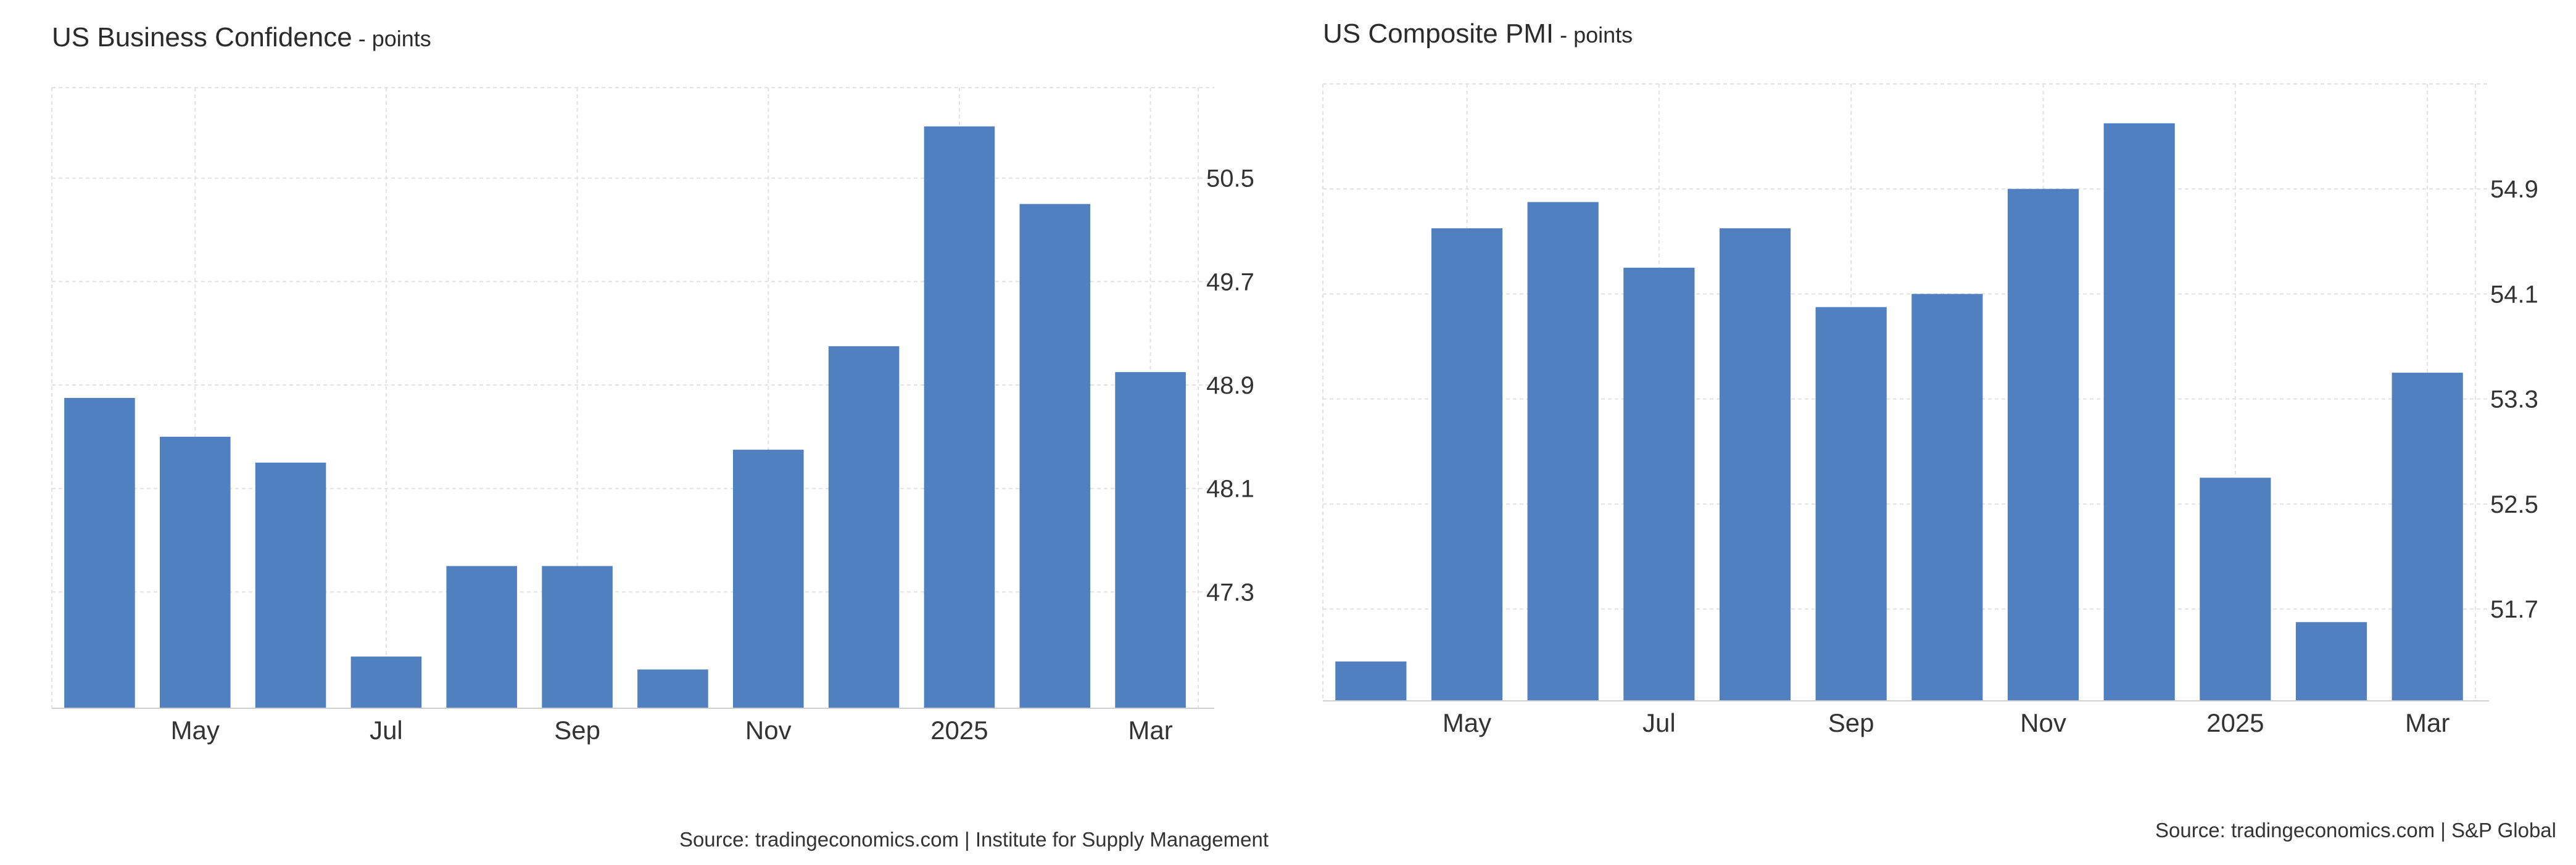 The image size is (2576, 865). What do you see at coordinates (2514, 189) in the screenshot?
I see `y-tick-label: 54.9` at bounding box center [2514, 189].